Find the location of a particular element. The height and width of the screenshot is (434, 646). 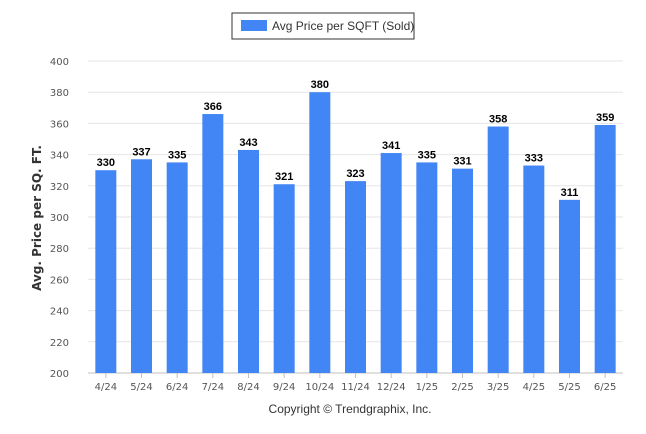

x-tick-label: 6/24 is located at coordinates (177, 387).